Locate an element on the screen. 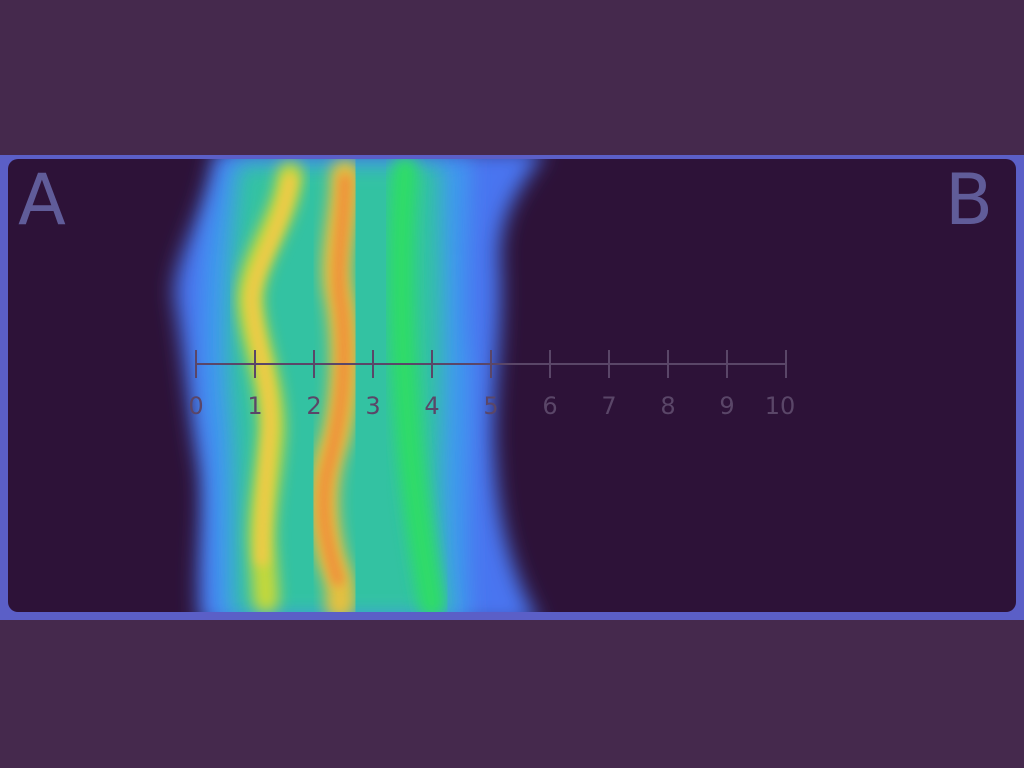 The width and height of the screenshot is (1024, 768). heat-stripe-green is located at coordinates (416, 385).